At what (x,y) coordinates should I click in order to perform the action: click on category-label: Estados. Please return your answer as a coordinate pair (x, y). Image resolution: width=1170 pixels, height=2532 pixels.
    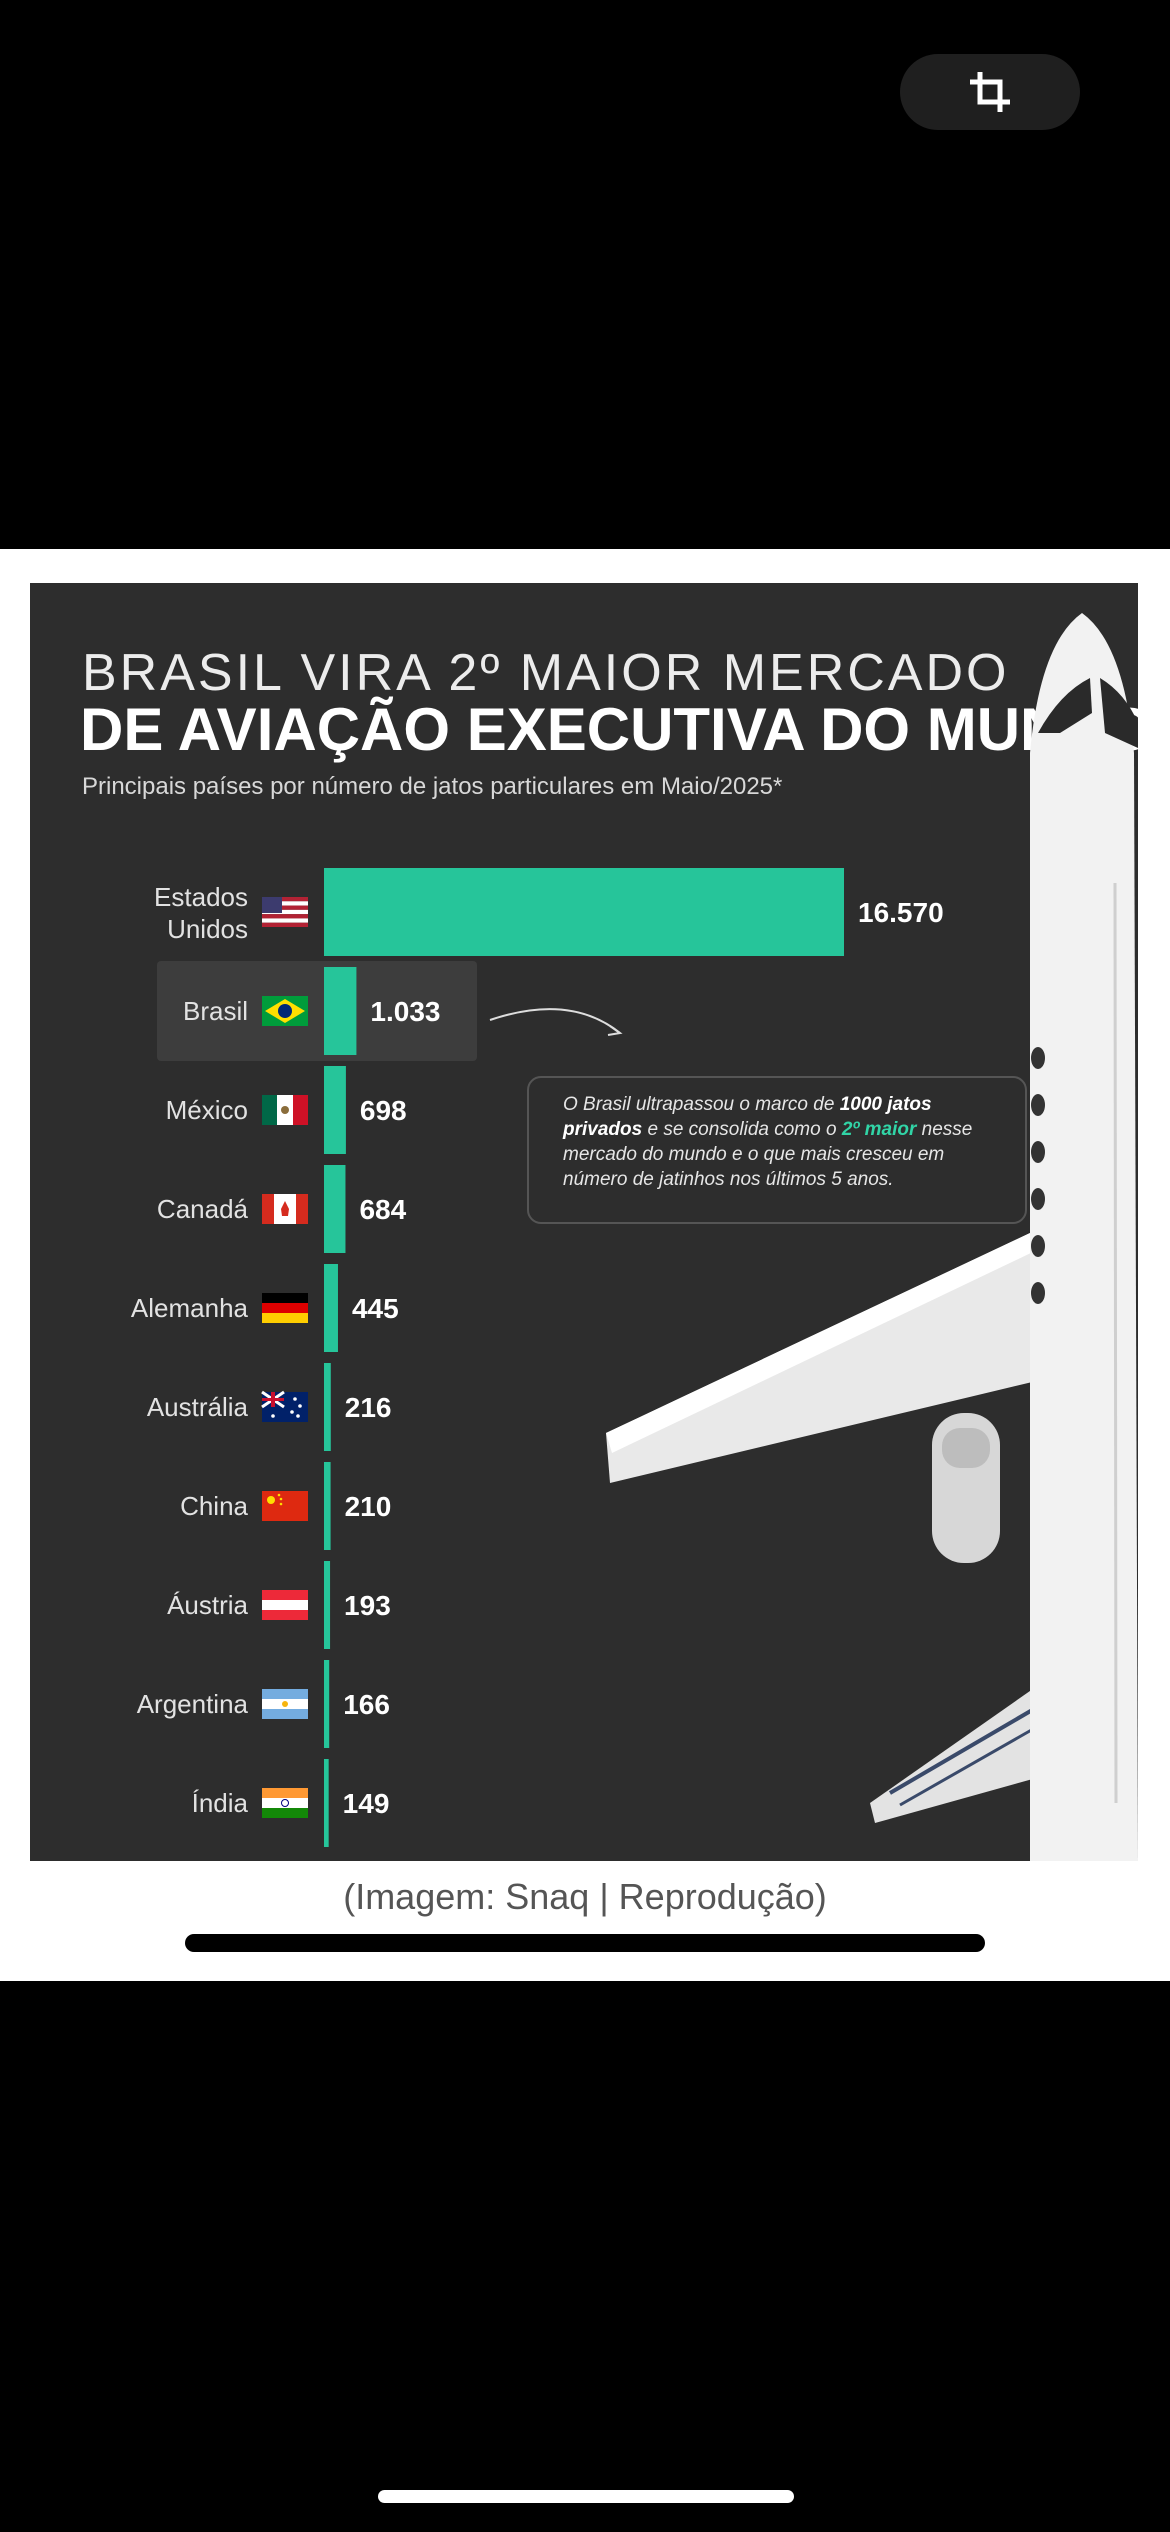
    Looking at the image, I should click on (201, 897).